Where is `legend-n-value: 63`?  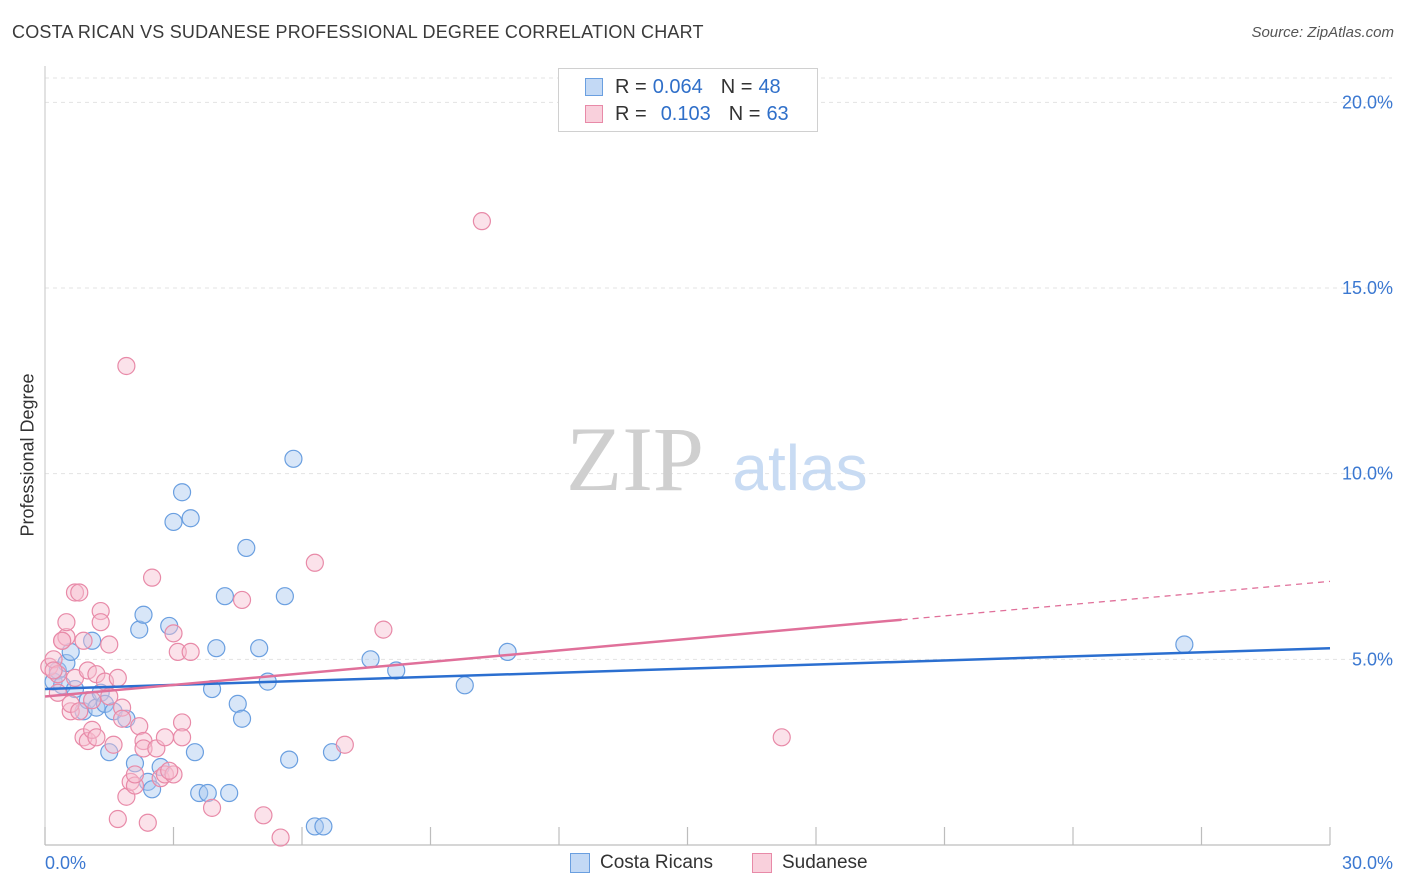
legend-n-value: 63 is located at coordinates (777, 113).